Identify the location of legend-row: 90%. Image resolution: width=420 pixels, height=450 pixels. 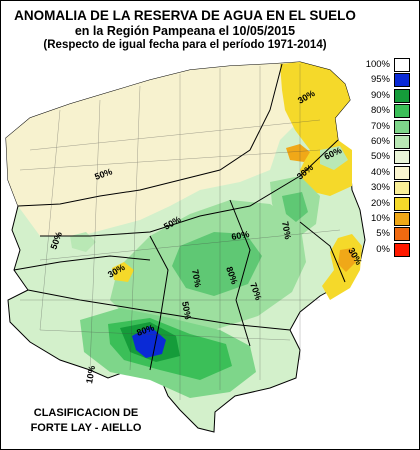
(391, 95).